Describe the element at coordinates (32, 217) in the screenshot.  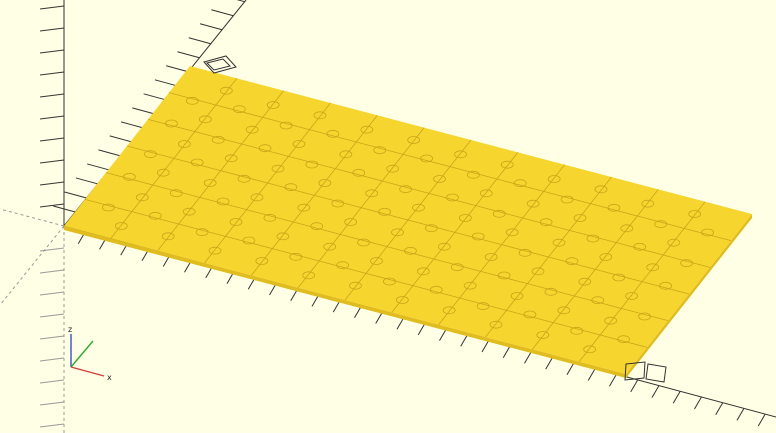
I see `x-axis-negative` at that location.